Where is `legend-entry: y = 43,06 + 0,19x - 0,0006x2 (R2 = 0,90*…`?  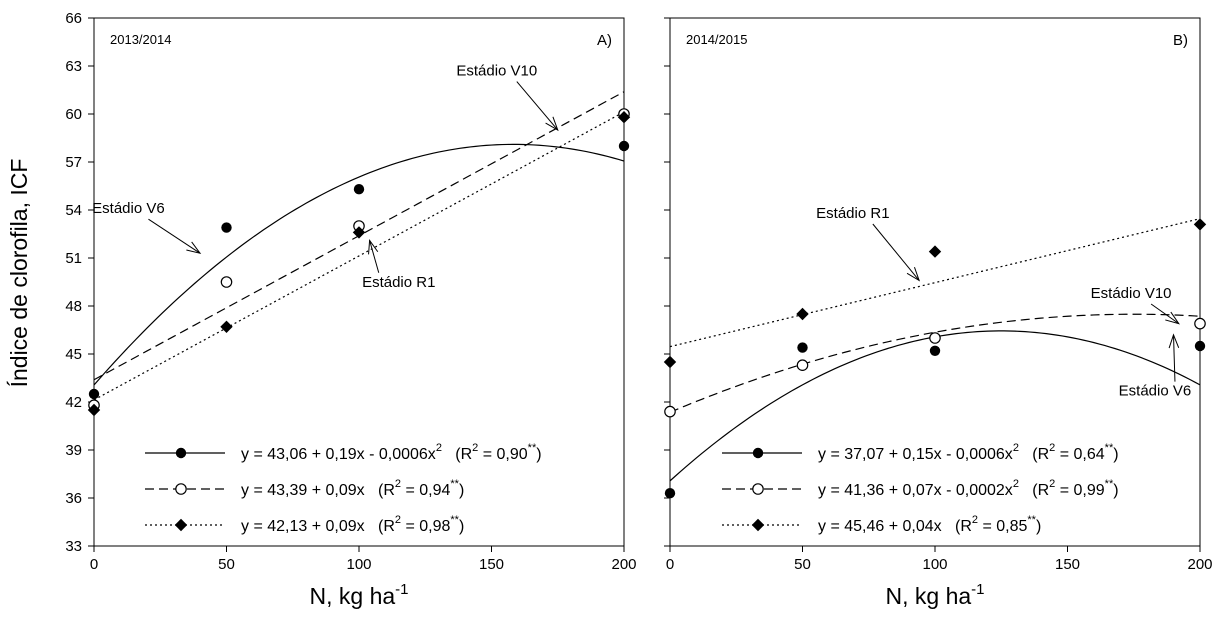
legend-entry: y = 43,06 + 0,19x - 0,0006x2 (R2 = 0,90*… is located at coordinates (343, 452).